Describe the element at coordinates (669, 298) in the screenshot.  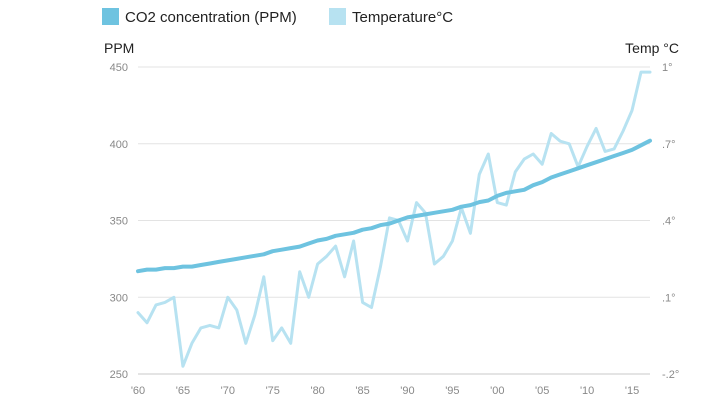
I see `y-right-tick-label: .1°` at that location.